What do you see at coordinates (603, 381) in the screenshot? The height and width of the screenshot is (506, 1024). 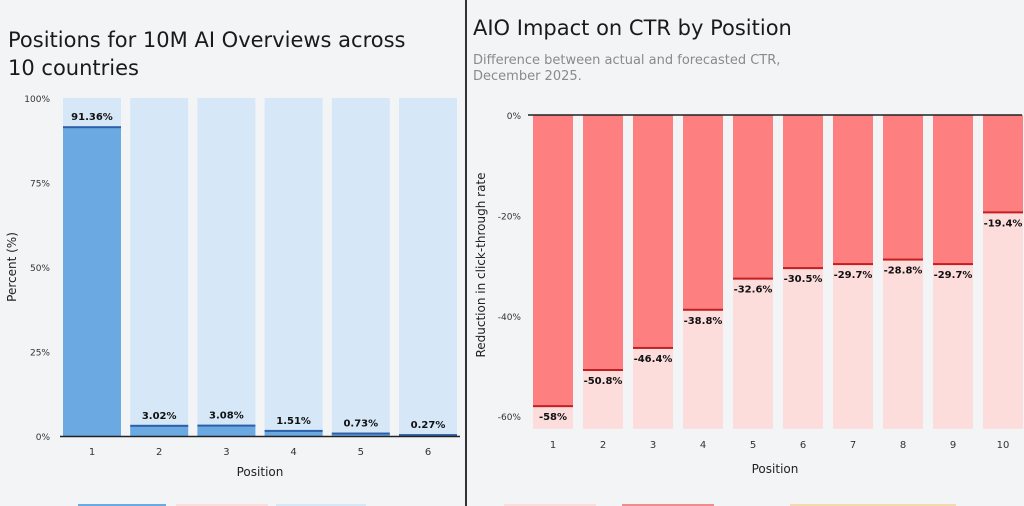 I see `data-label: -50.8%` at bounding box center [603, 381].